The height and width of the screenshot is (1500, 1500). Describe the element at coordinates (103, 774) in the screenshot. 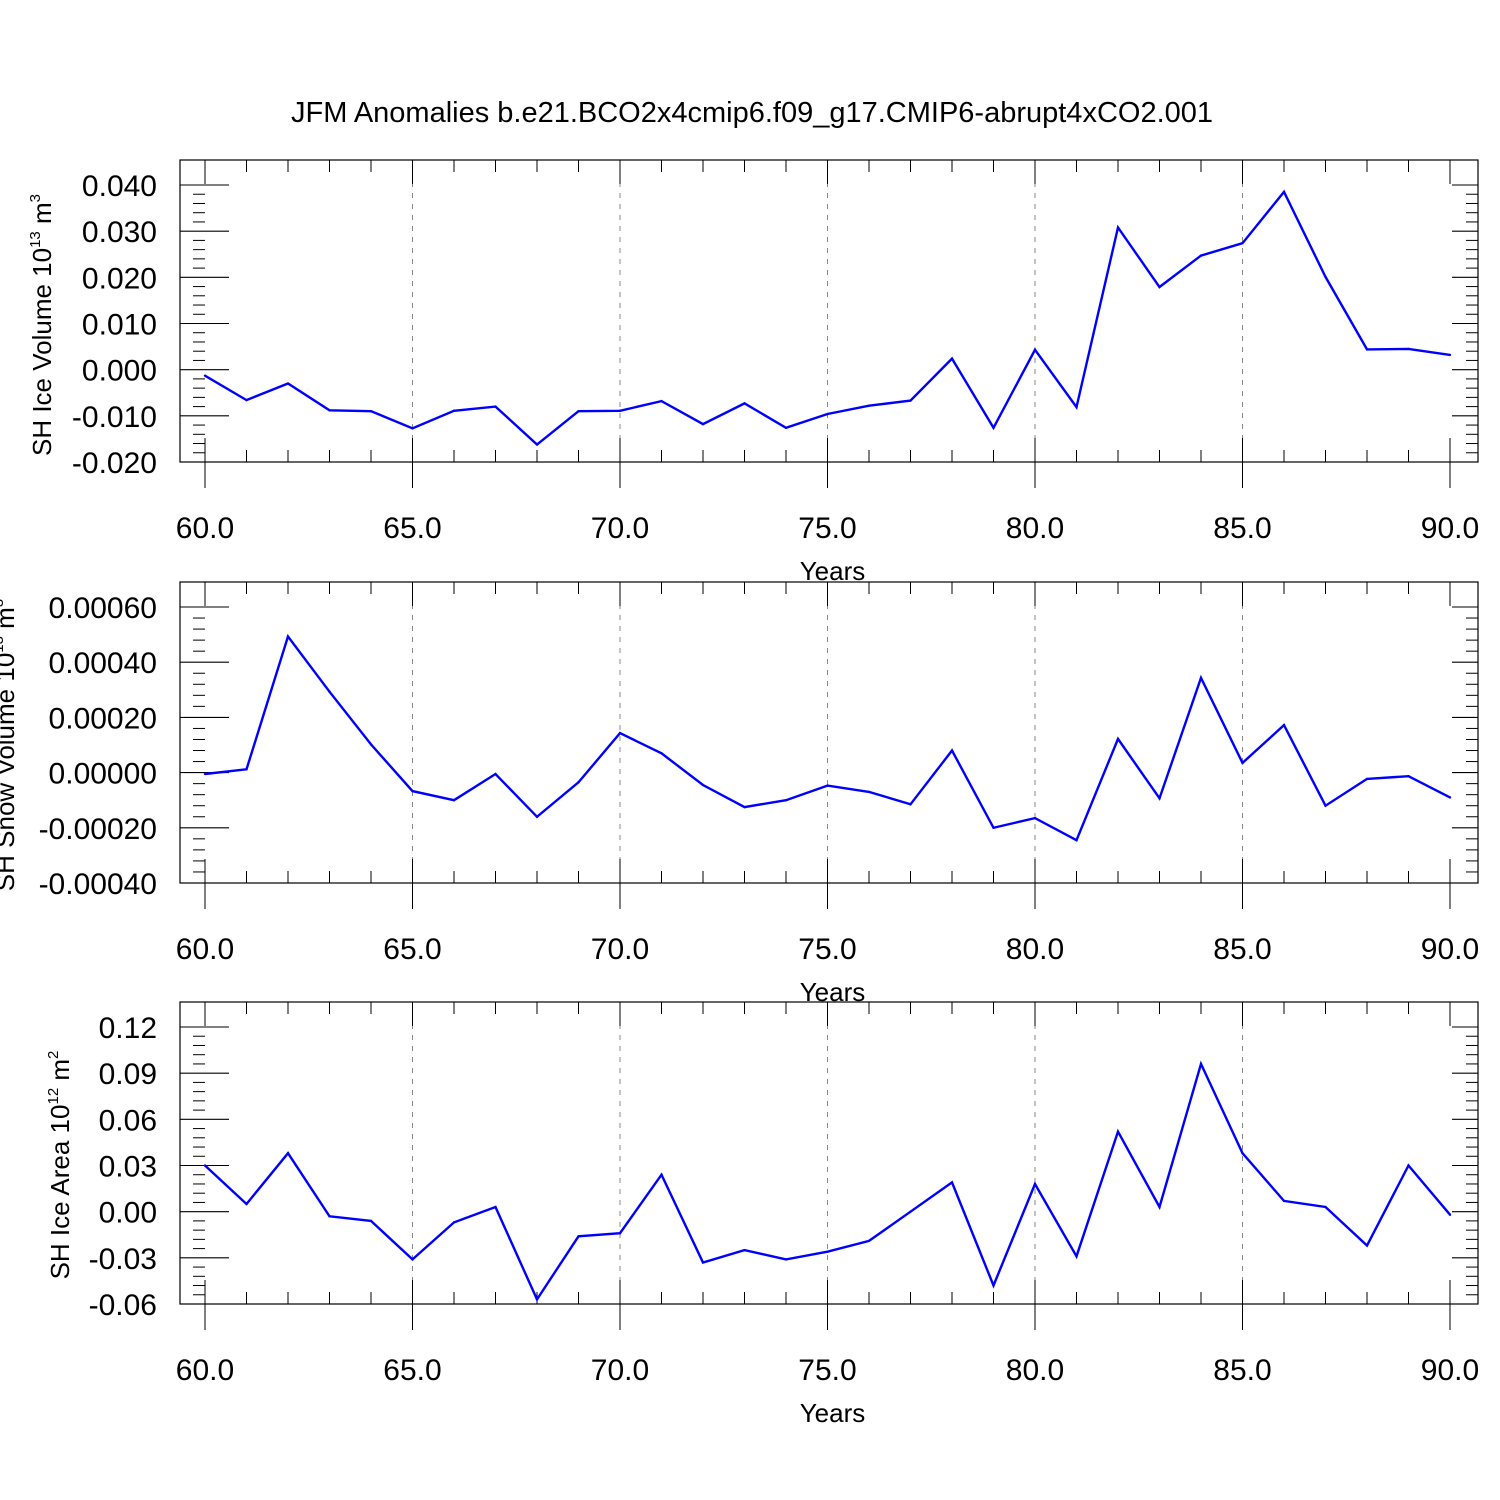

I see `y-tick-label: 0.00000` at that location.